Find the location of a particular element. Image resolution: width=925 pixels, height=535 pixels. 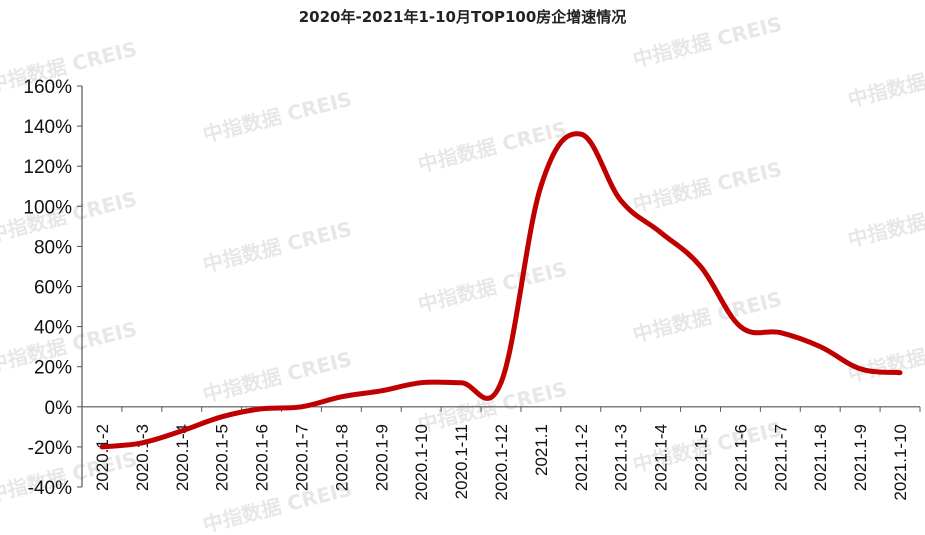

x-tick-label: 2020.1-8 is located at coordinates (341, 457).